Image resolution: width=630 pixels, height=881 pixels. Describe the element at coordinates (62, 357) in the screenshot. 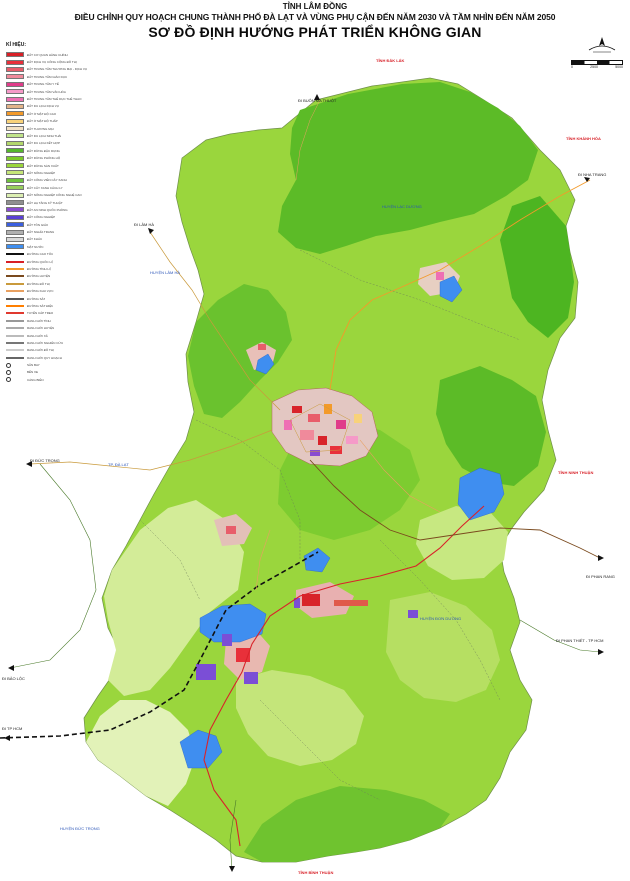

I see `legend-item: RANH GIỚI QUY HOẠCH` at that location.